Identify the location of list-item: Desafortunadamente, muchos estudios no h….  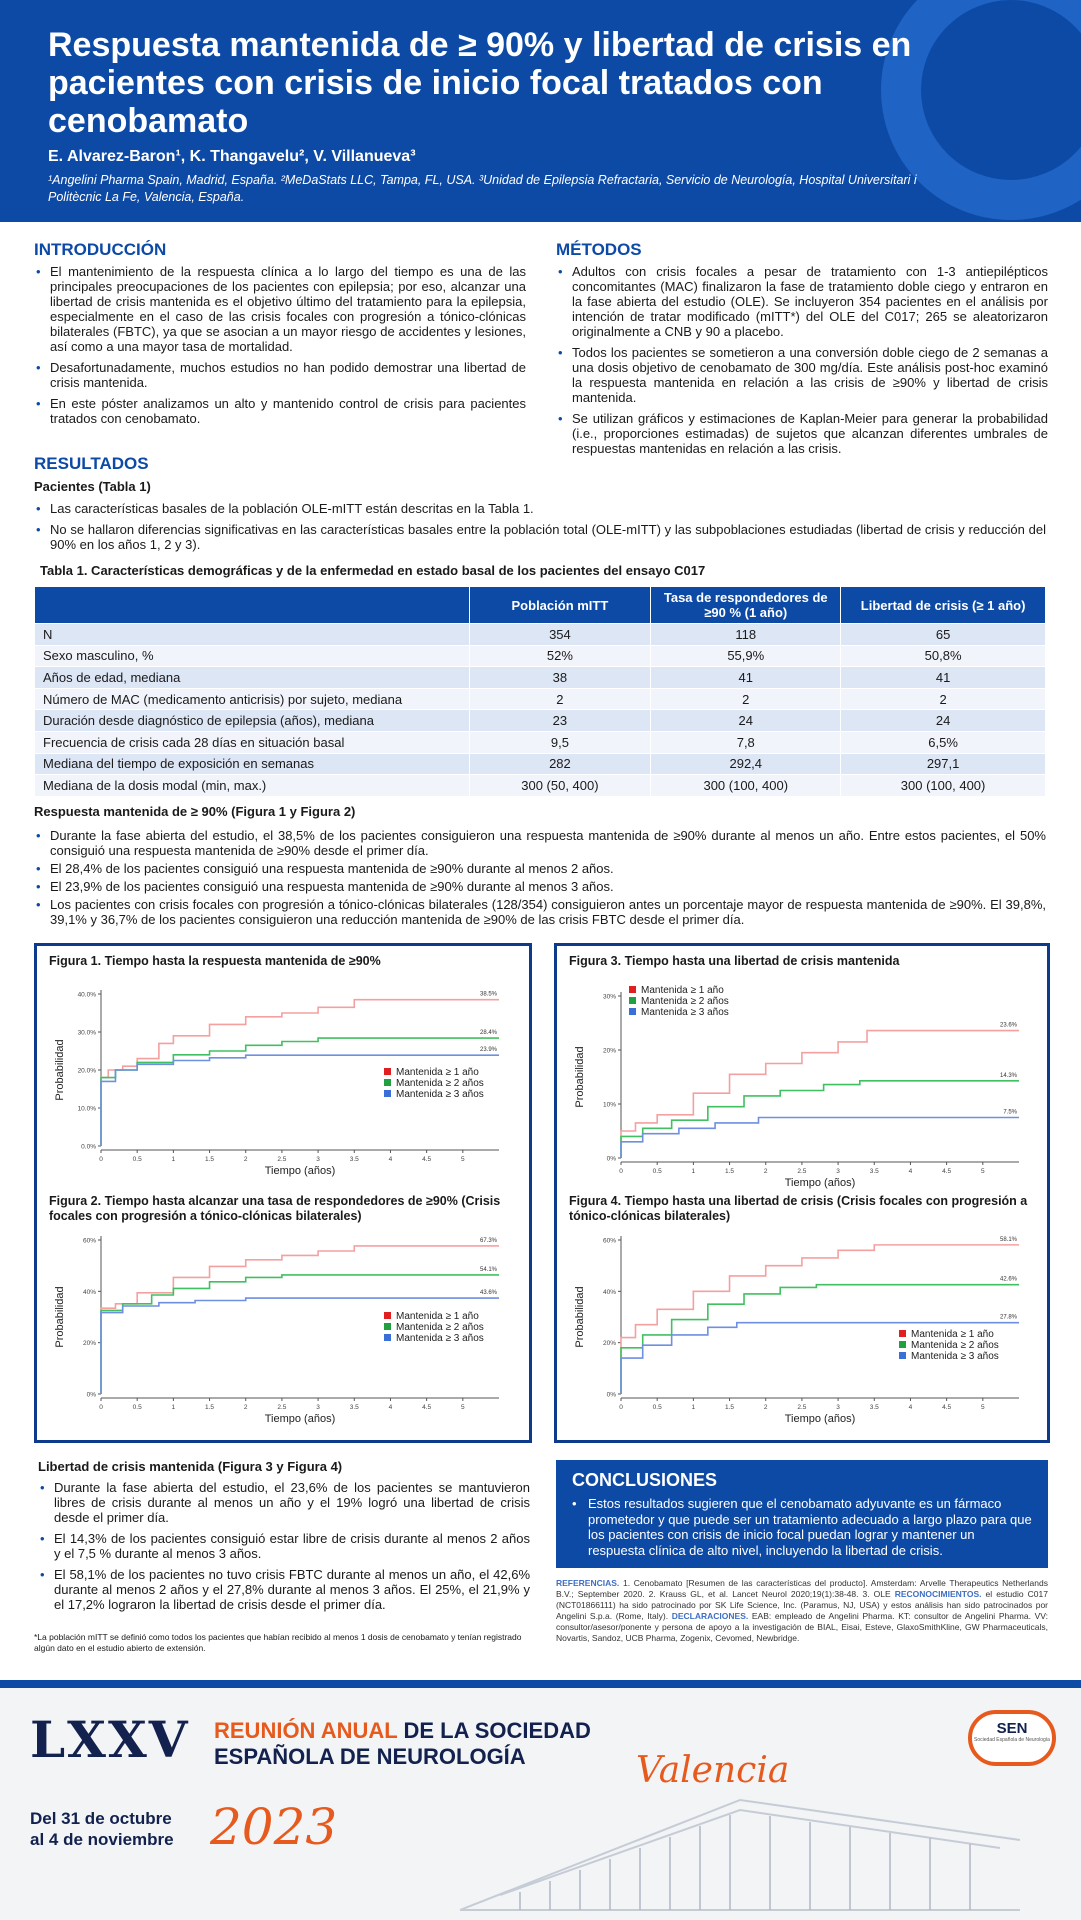
(280, 375).